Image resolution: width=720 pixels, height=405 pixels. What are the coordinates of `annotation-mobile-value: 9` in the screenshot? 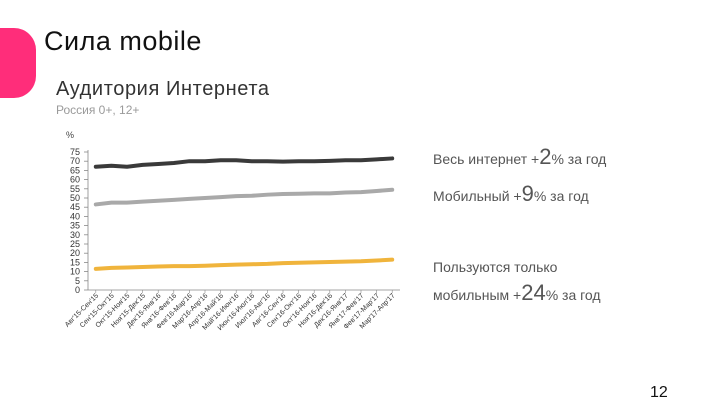 It's located at (527, 193).